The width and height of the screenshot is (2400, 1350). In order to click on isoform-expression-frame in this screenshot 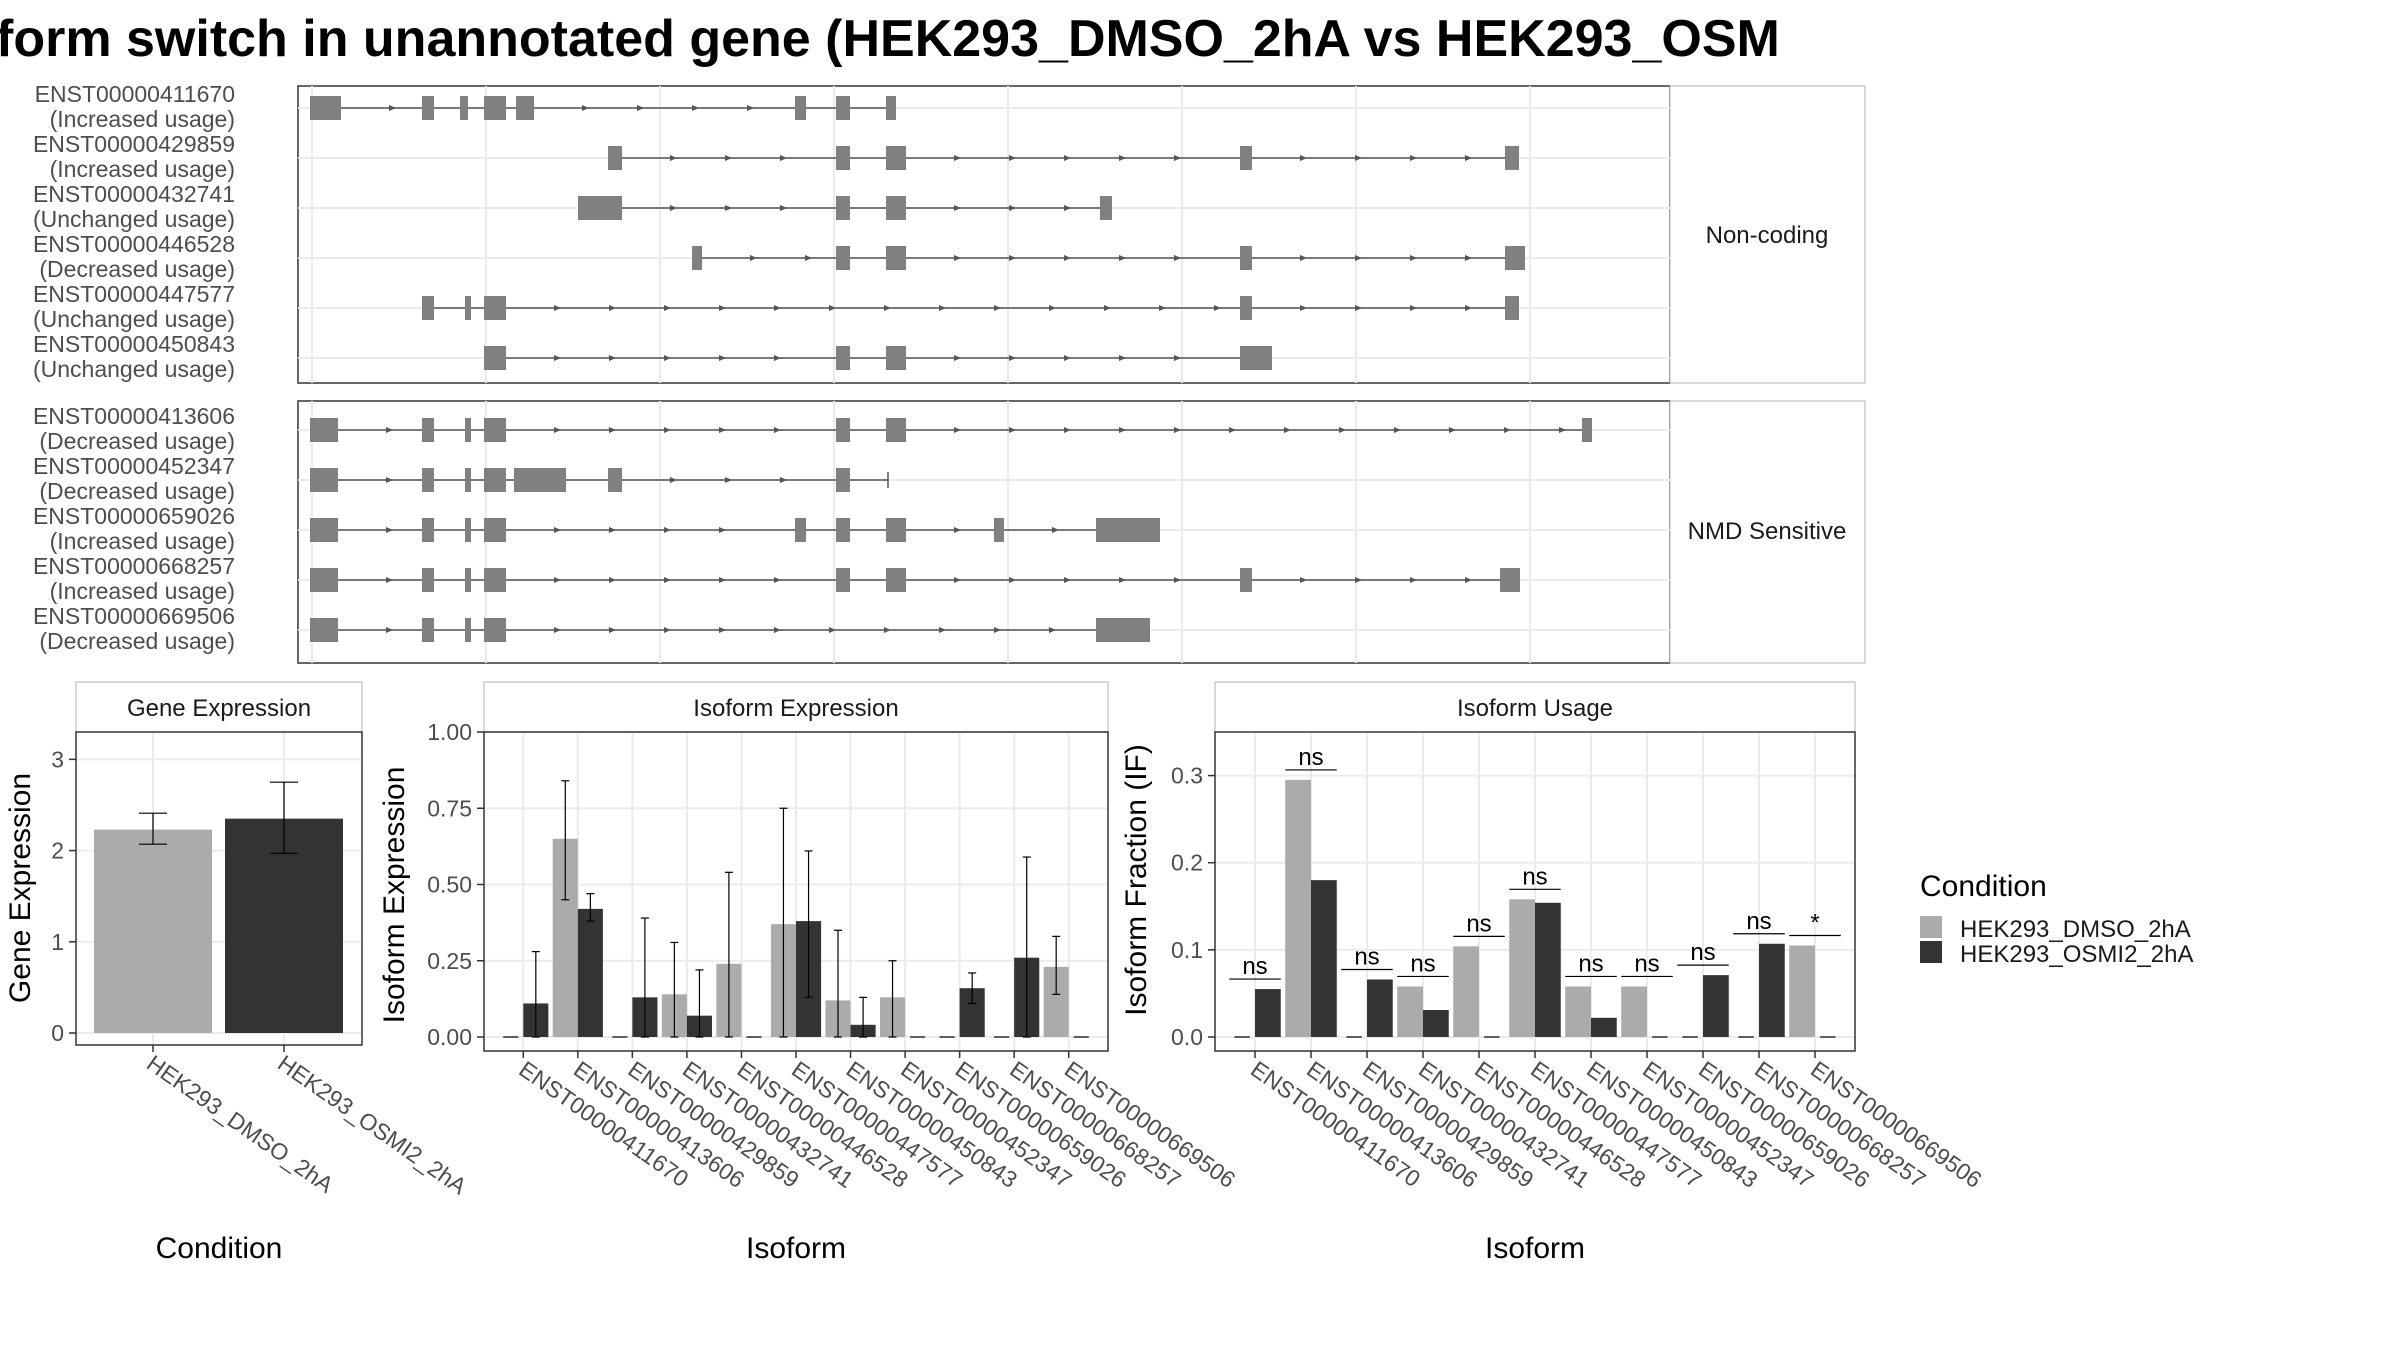, I will do `click(796, 891)`.